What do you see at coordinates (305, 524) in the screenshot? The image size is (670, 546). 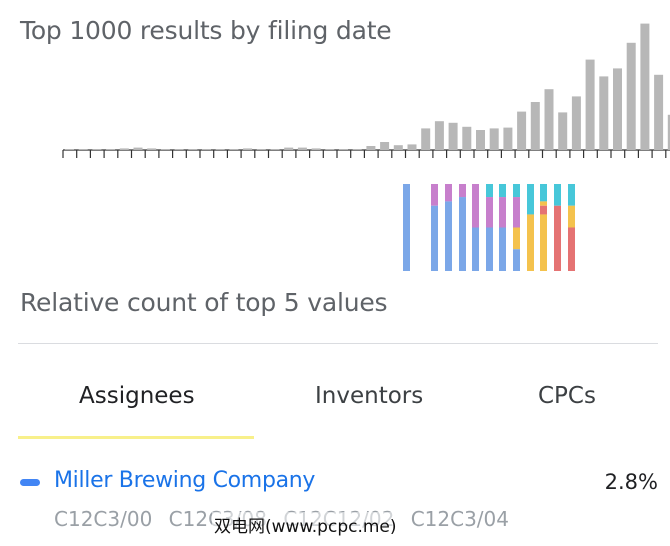 I see `watermark-text: 双电网(www.pcpc.me)` at bounding box center [305, 524].